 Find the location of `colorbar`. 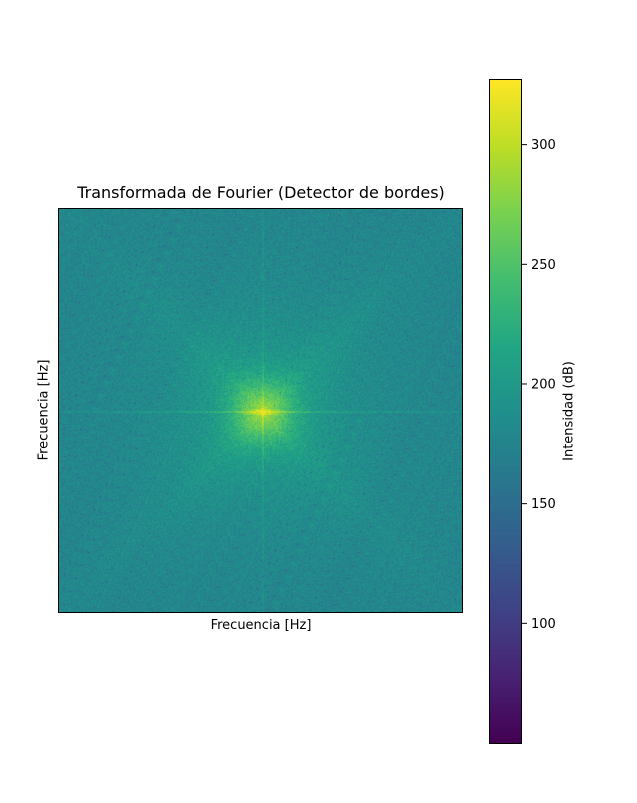

colorbar is located at coordinates (505, 411).